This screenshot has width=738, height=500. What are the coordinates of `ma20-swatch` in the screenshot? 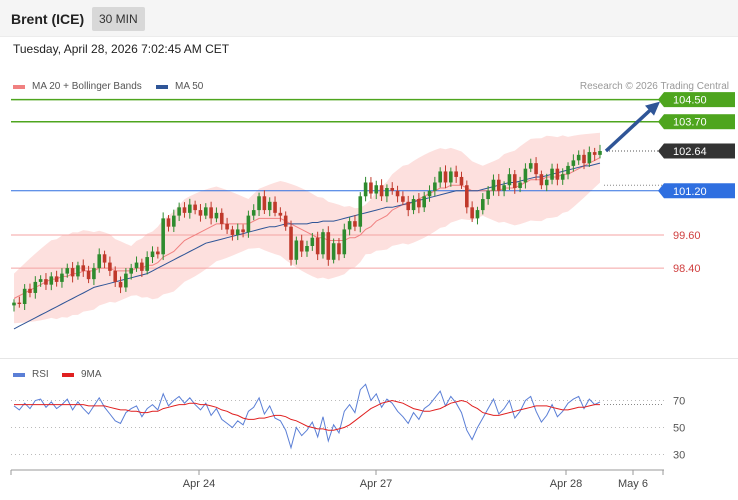 It's located at (19, 86).